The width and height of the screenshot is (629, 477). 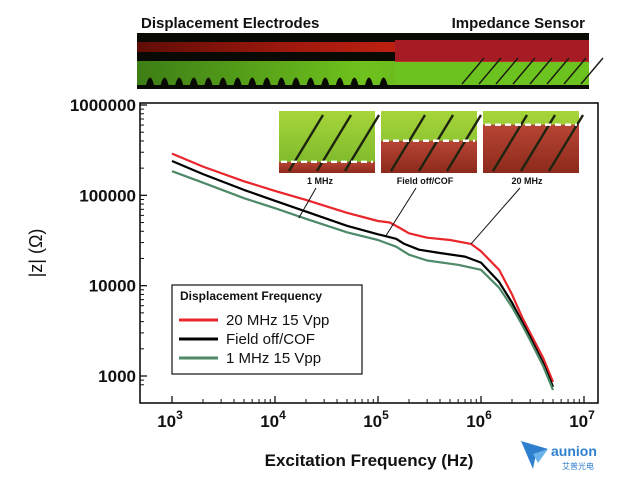 I want to click on header-right-label: Impedance Sensor, so click(x=519, y=23).